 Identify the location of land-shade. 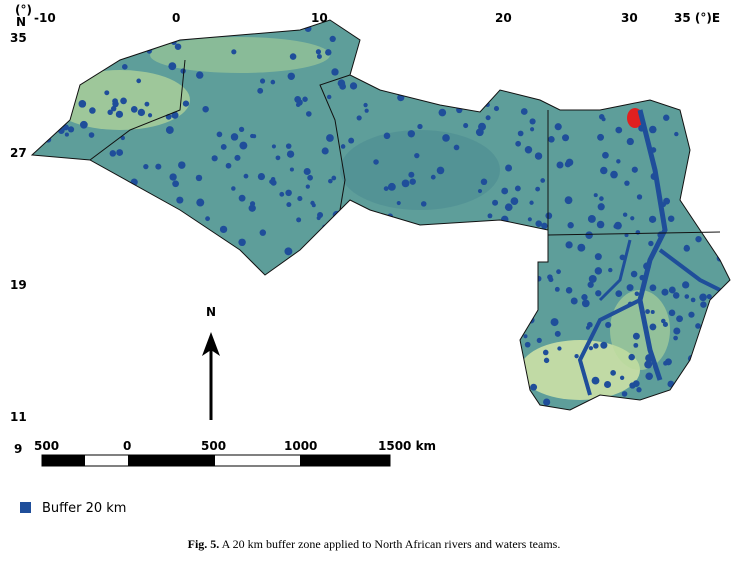
(640, 330).